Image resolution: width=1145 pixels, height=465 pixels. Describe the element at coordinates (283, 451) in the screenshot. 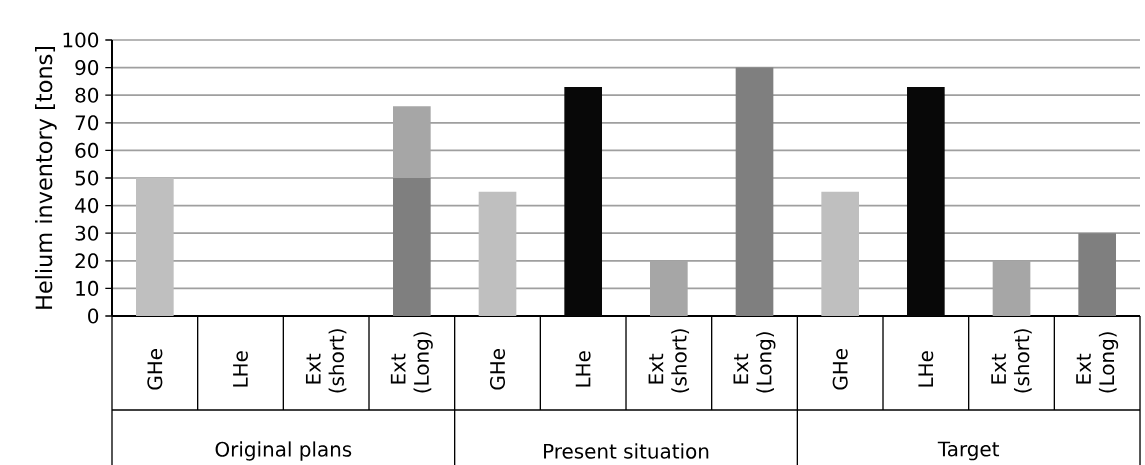

I see `text: Original plans` at that location.